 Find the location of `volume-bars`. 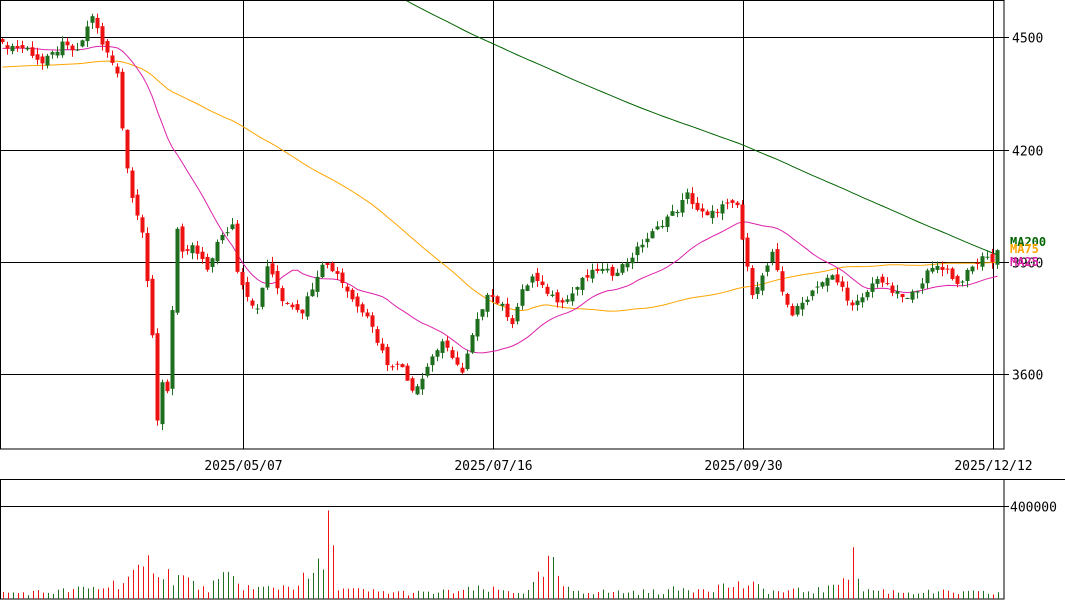

volume-bars is located at coordinates (501, 554).